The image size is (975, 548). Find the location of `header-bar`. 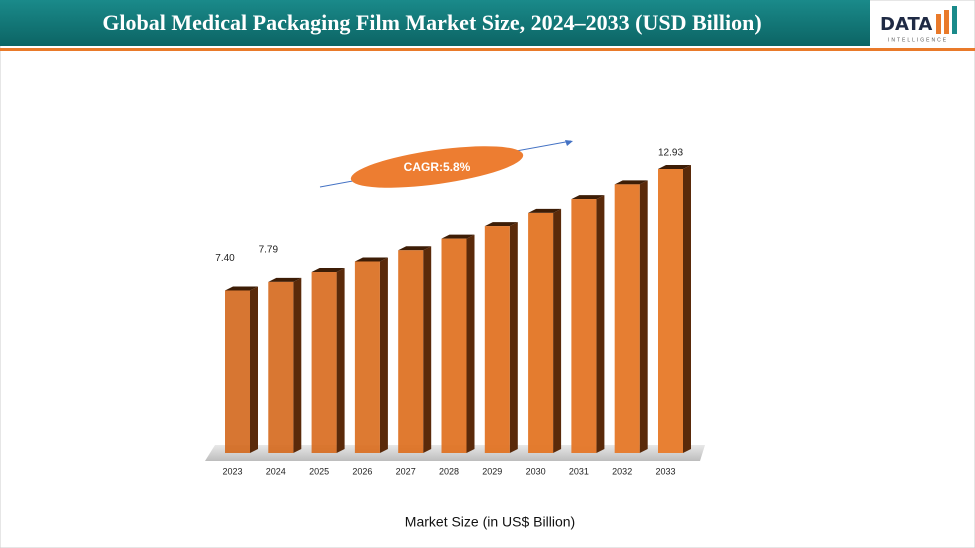

header-bar is located at coordinates (435, 23).